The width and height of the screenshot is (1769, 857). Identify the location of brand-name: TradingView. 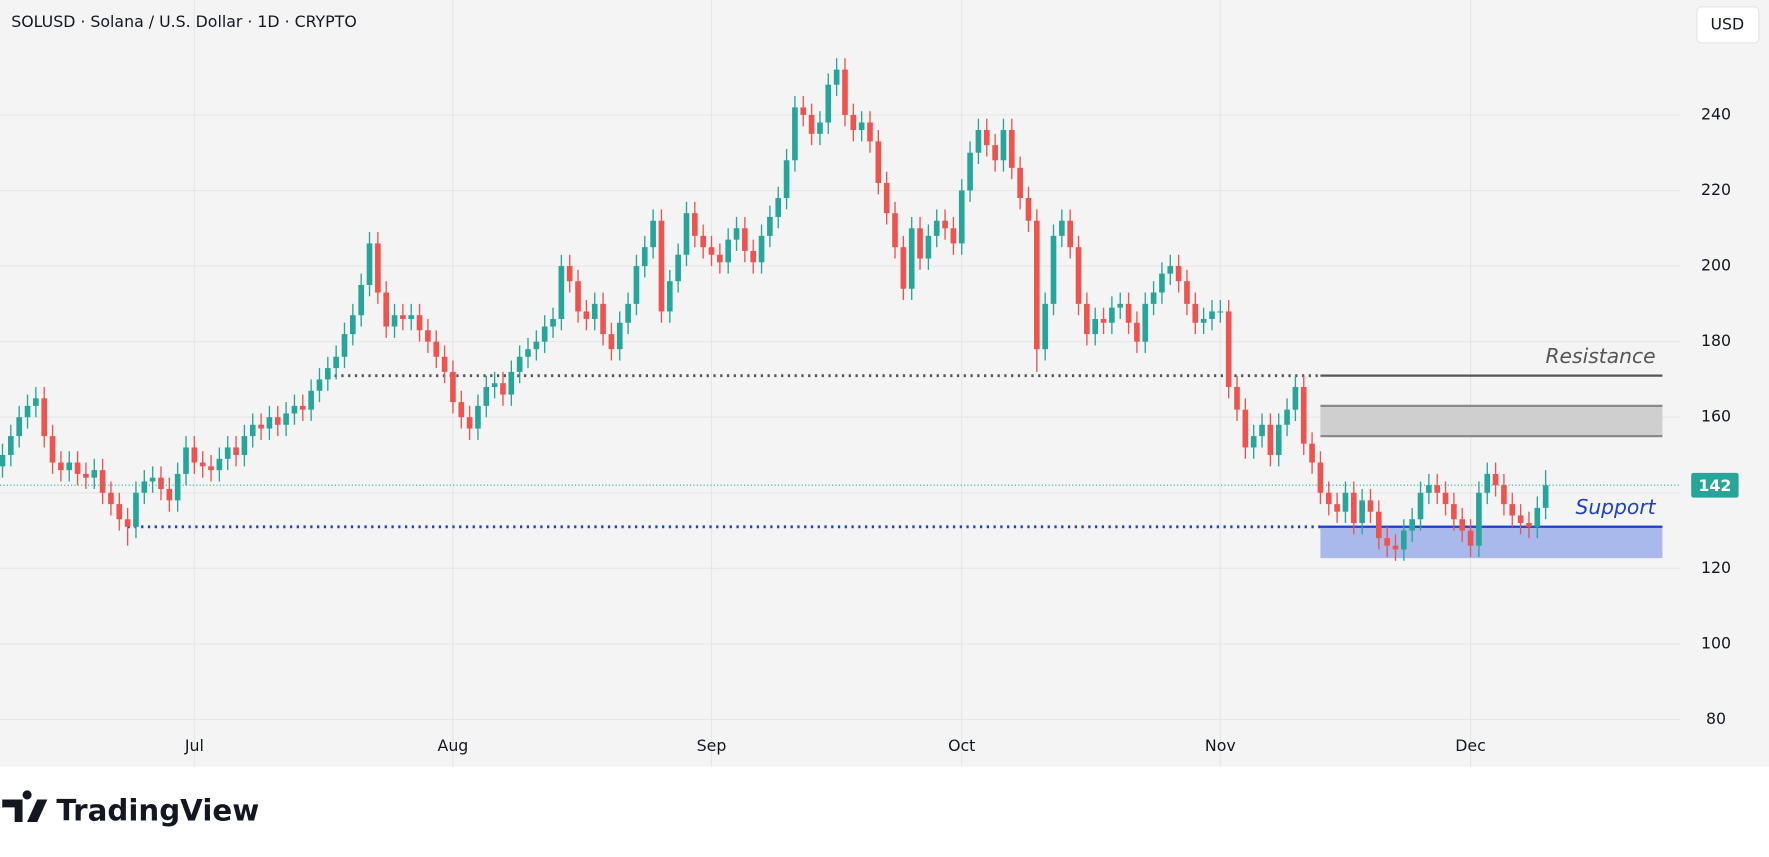
(157, 810).